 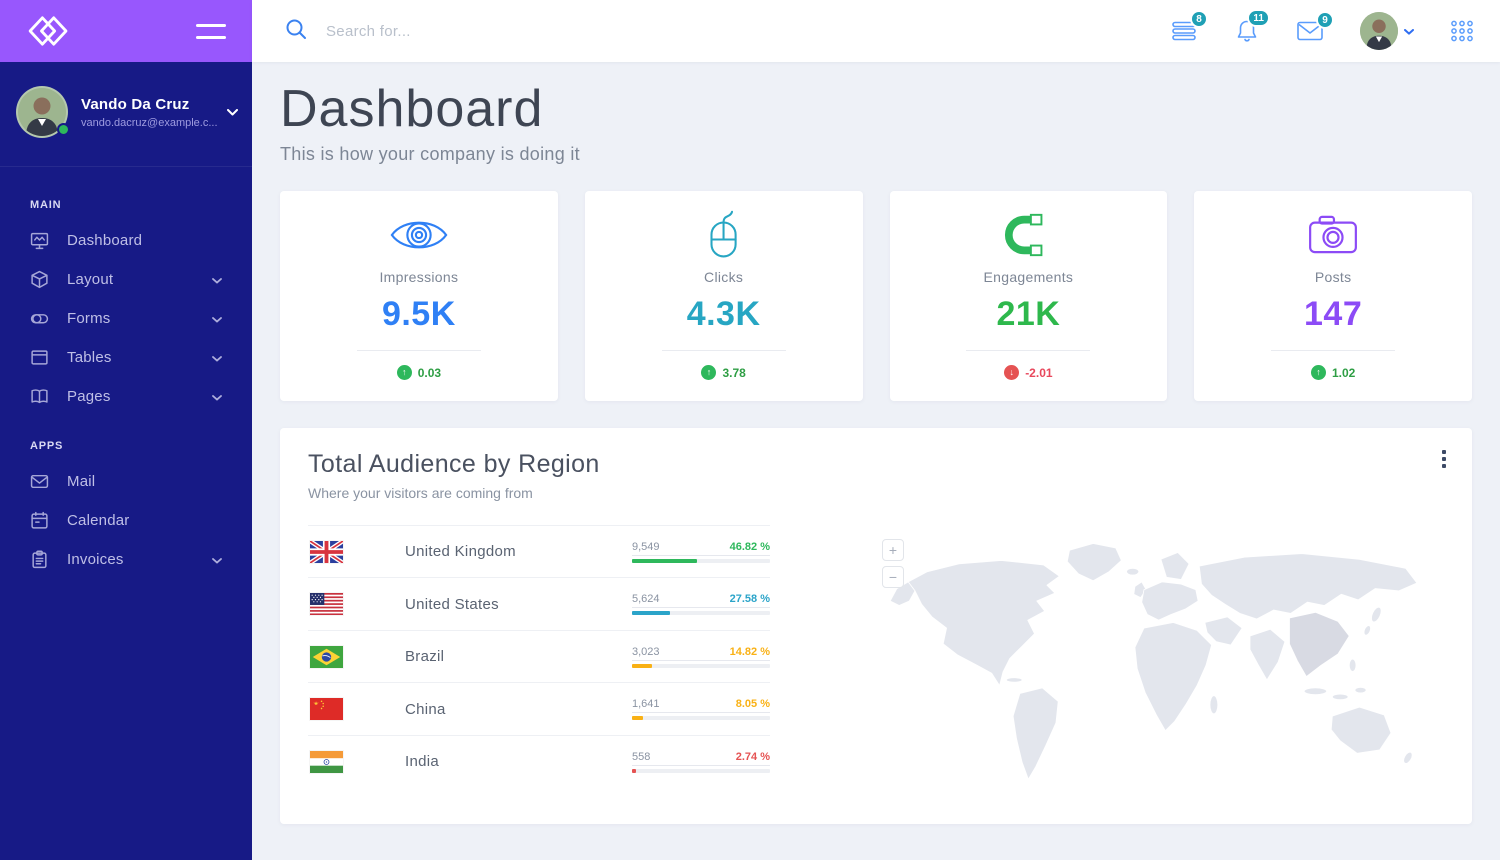 I want to click on notifications-count-badge: 11, so click(x=1258, y=18).